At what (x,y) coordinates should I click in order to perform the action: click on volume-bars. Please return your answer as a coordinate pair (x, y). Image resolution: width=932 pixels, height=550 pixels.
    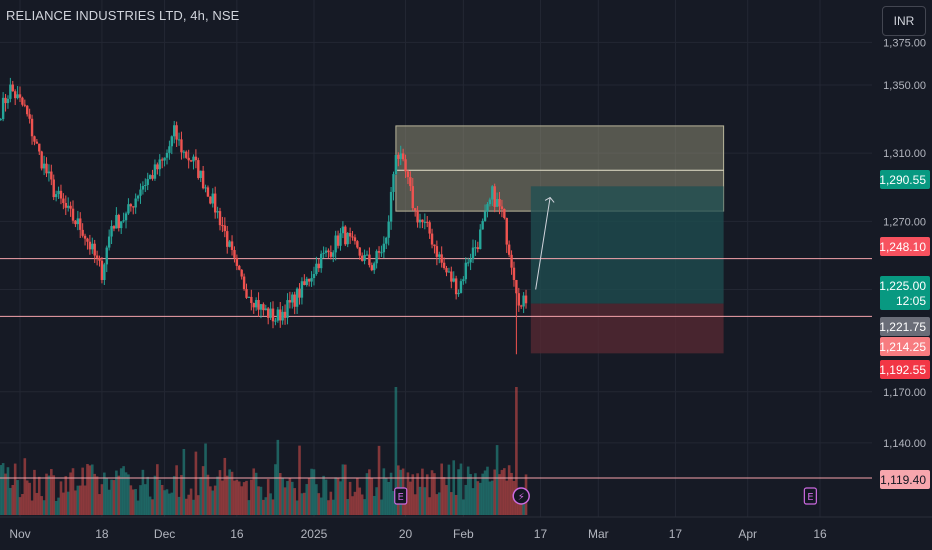
    Looking at the image, I should click on (264, 451).